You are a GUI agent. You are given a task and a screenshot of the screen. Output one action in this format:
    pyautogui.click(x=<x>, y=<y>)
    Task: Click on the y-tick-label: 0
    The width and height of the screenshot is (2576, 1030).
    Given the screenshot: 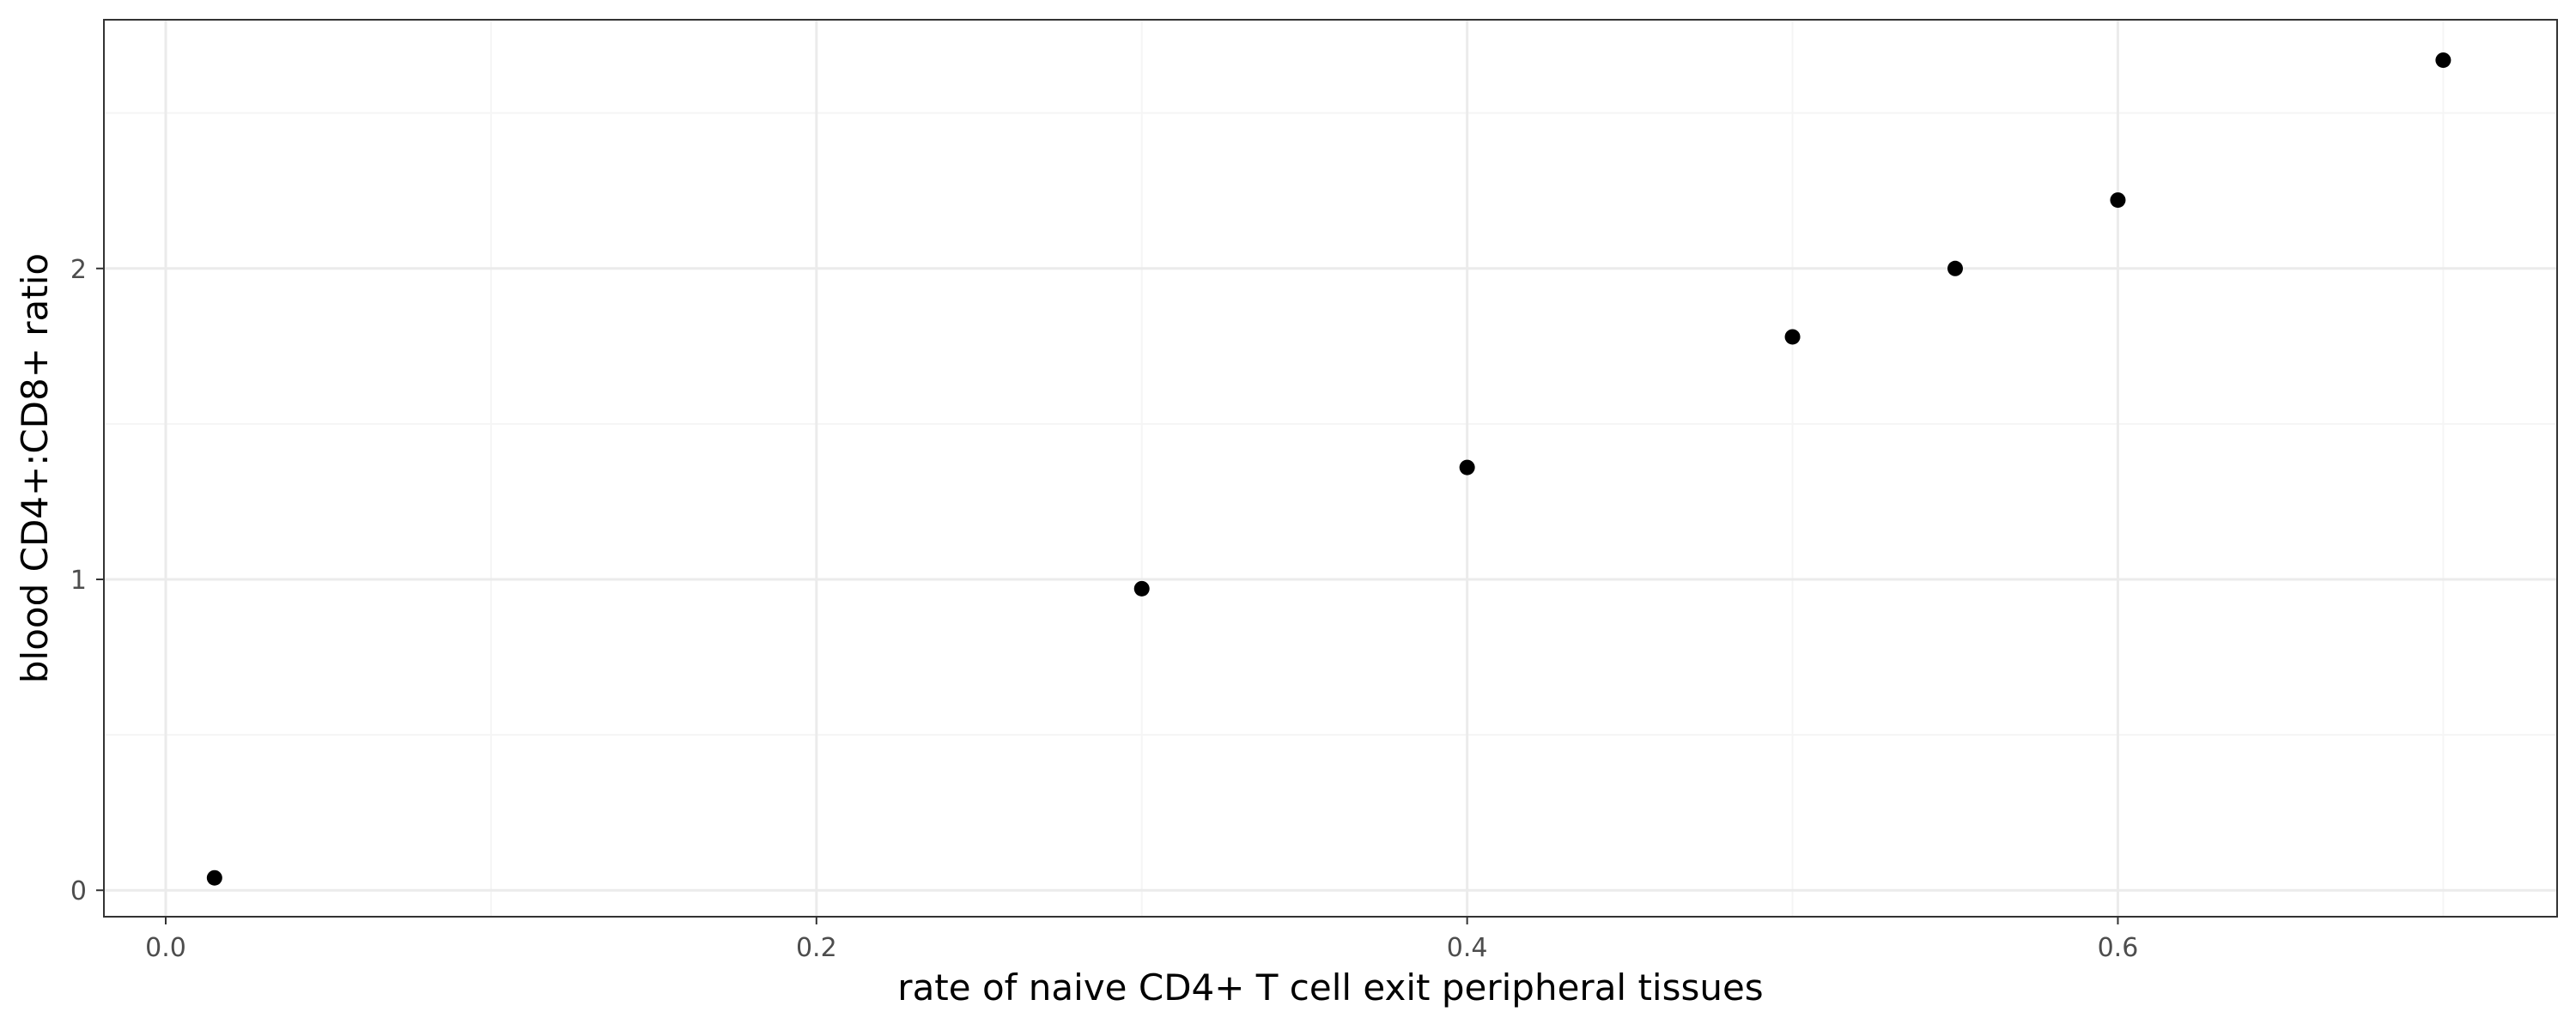 What is the action you would take?
    pyautogui.click(x=78, y=891)
    